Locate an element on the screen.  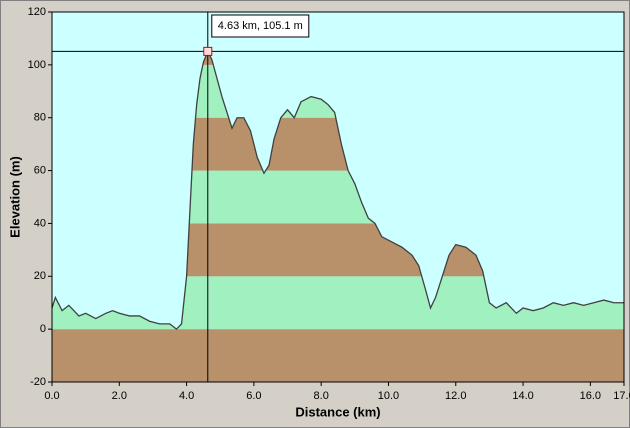
elevation-band is located at coordinates (338, 355).